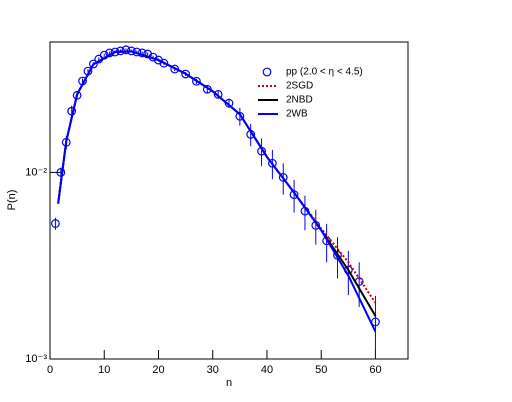 Image resolution: width=512 pixels, height=402 pixels. What do you see at coordinates (375, 370) in the screenshot?
I see `x-tick-label: 60` at bounding box center [375, 370].